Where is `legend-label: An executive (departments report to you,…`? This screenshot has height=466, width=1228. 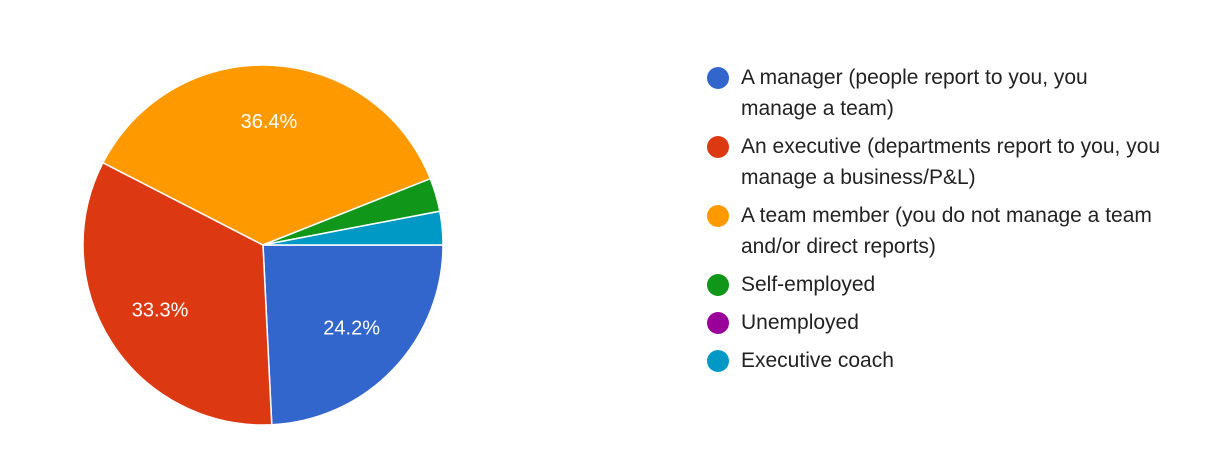 legend-label: An executive (departments report to you,… is located at coordinates (951, 162).